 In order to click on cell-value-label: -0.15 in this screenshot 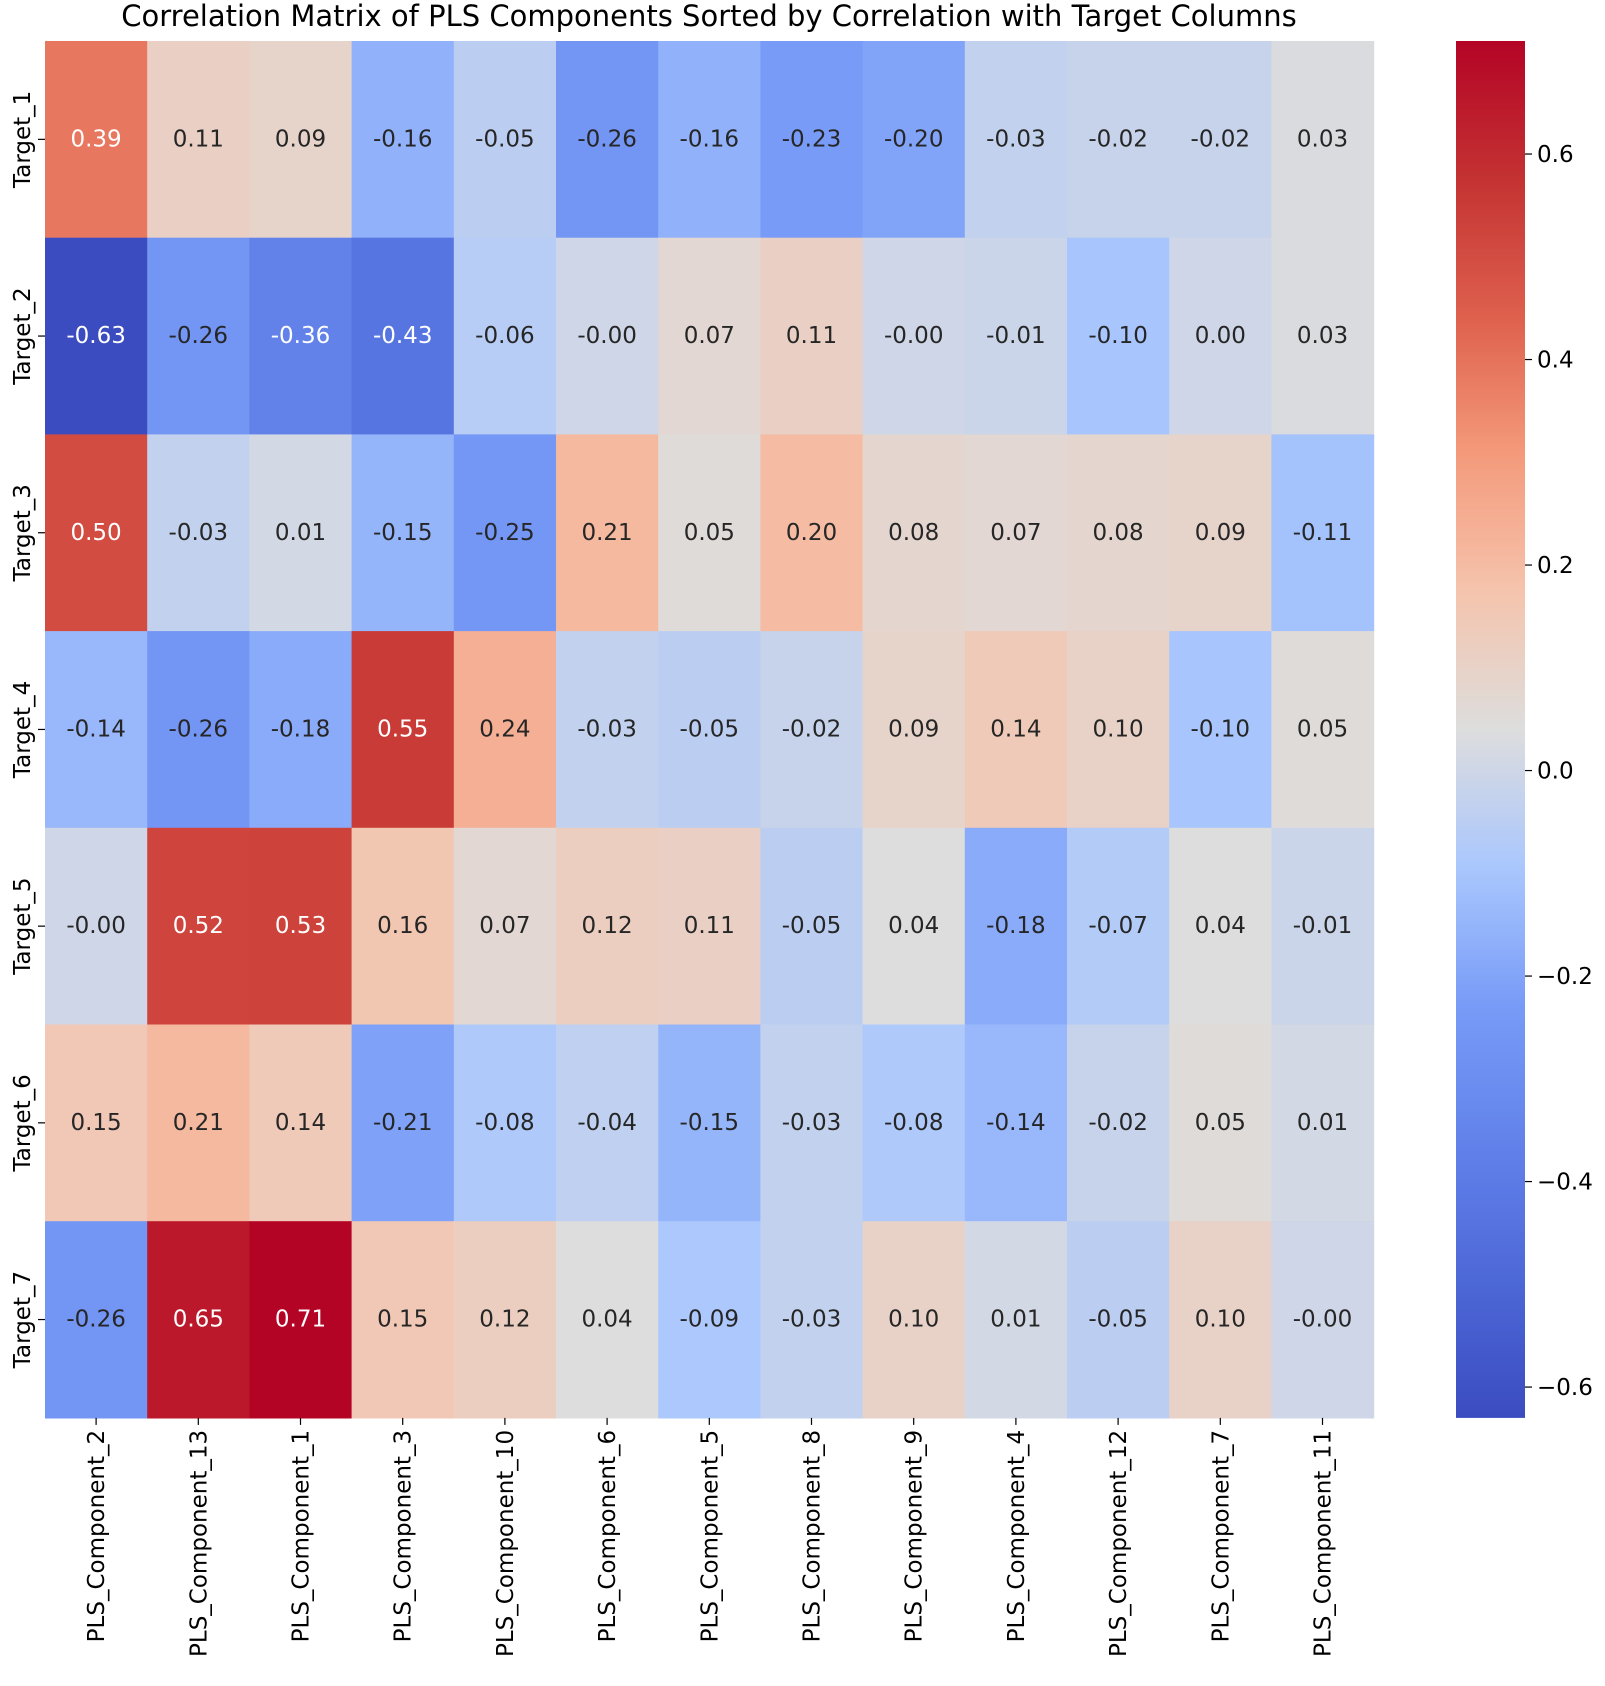, I will do `click(403, 533)`.